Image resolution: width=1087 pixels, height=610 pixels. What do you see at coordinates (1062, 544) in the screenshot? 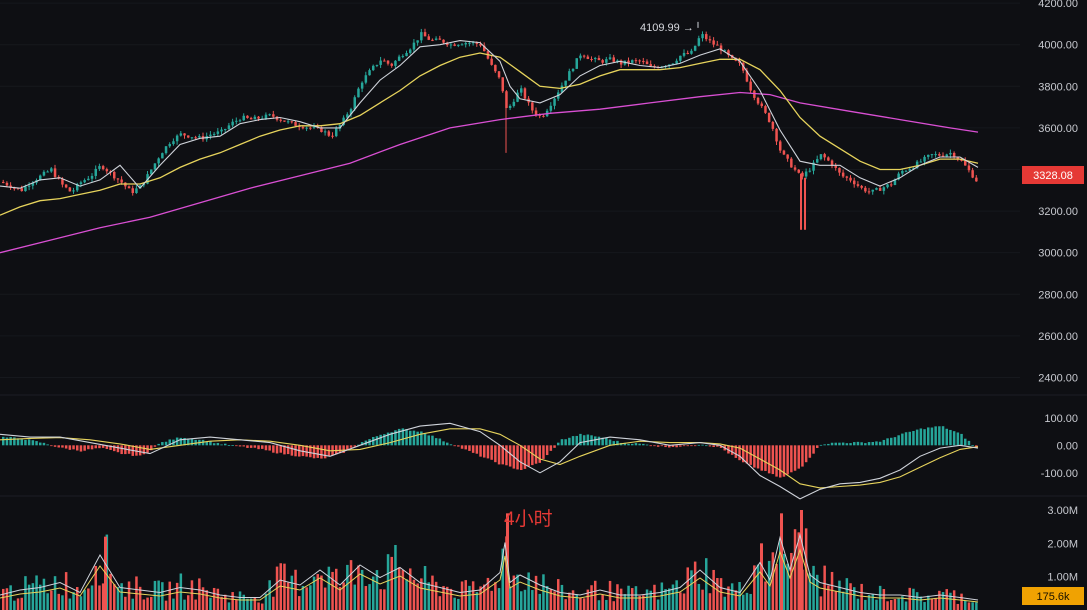
I see `volume-tick-label: 2.00M` at bounding box center [1062, 544].